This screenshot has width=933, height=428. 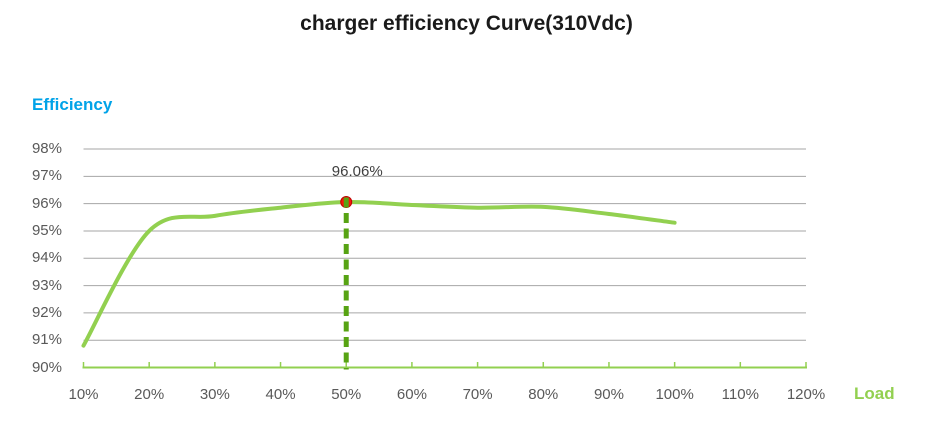 I want to click on load-axis-title: Load, so click(x=874, y=393).